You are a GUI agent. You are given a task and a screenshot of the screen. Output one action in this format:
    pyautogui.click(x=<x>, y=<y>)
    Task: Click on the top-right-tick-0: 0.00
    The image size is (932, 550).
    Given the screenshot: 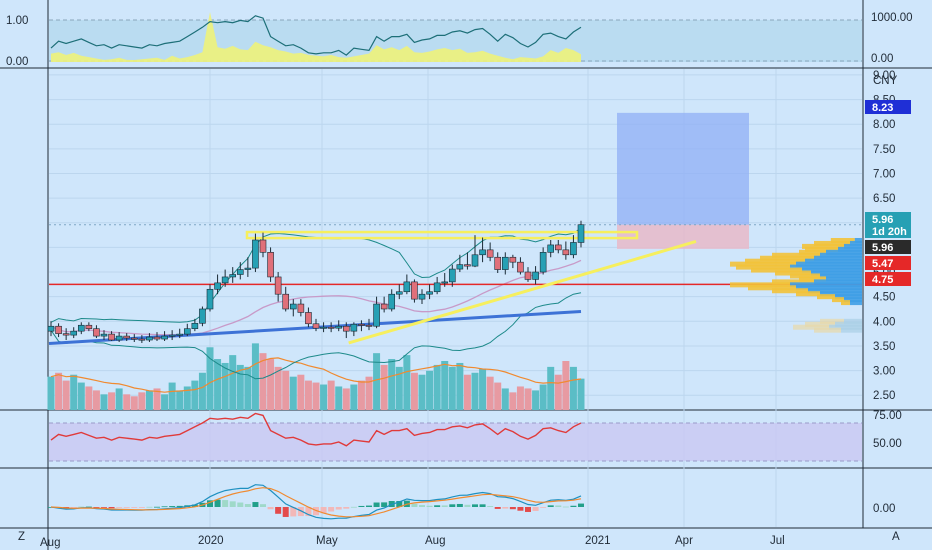 What is the action you would take?
    pyautogui.click(x=882, y=59)
    